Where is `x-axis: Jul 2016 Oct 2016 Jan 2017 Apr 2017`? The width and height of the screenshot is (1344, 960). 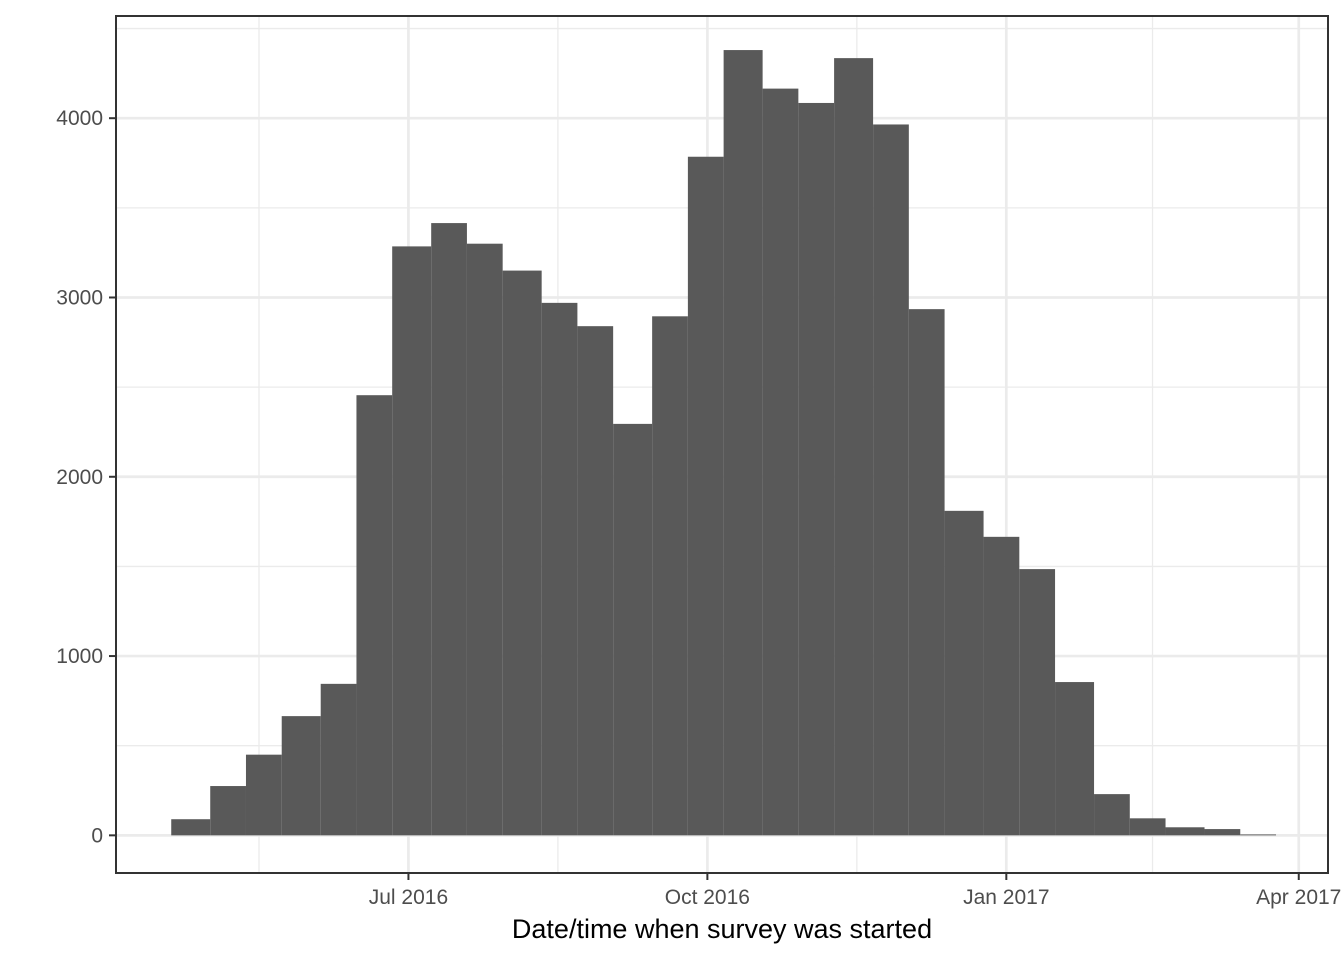 x-axis: Jul 2016 Oct 2016 Jan 2017 Apr 2017 is located at coordinates (855, 891).